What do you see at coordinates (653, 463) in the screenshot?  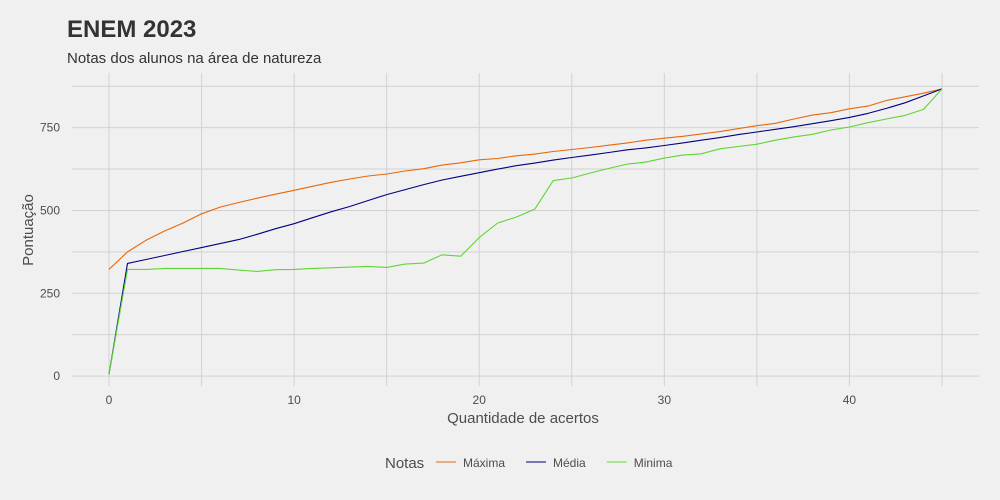 I see `legend-label-minima: Minima` at bounding box center [653, 463].